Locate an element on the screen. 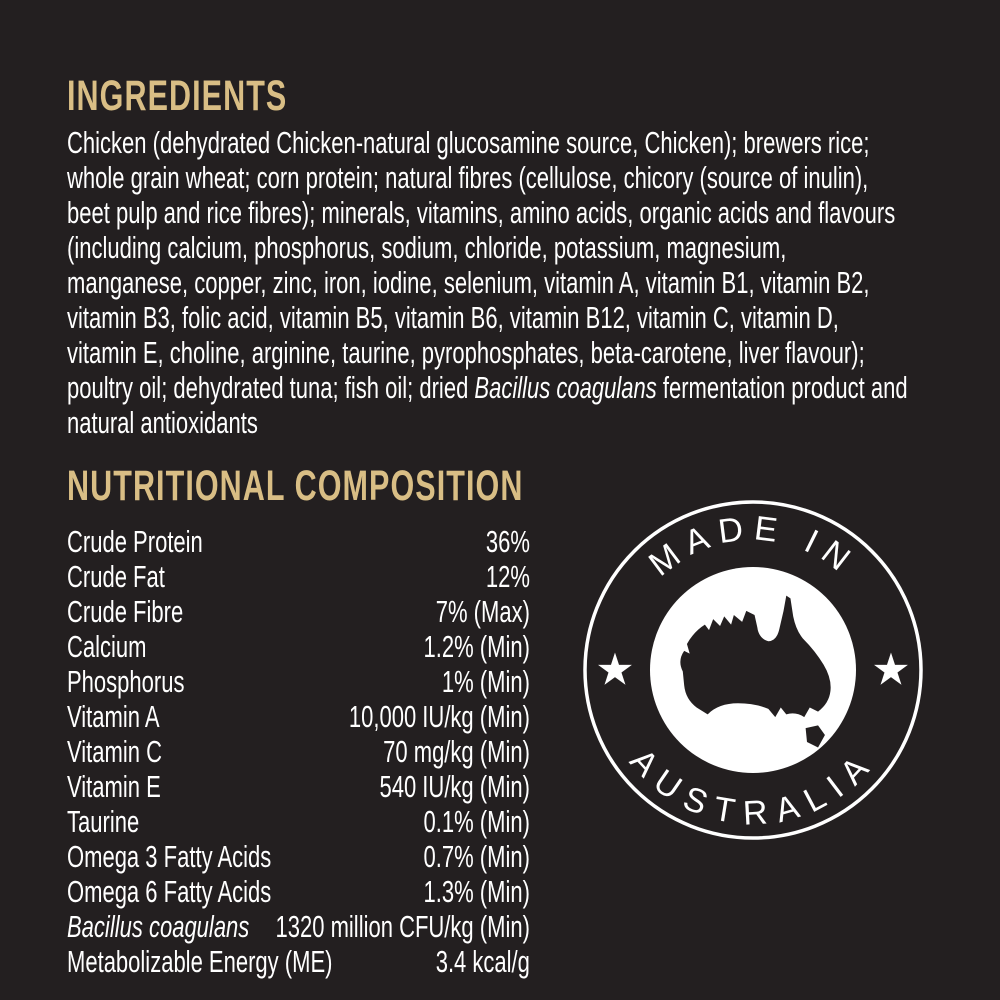  badge-outer-ring is located at coordinates (753, 670).